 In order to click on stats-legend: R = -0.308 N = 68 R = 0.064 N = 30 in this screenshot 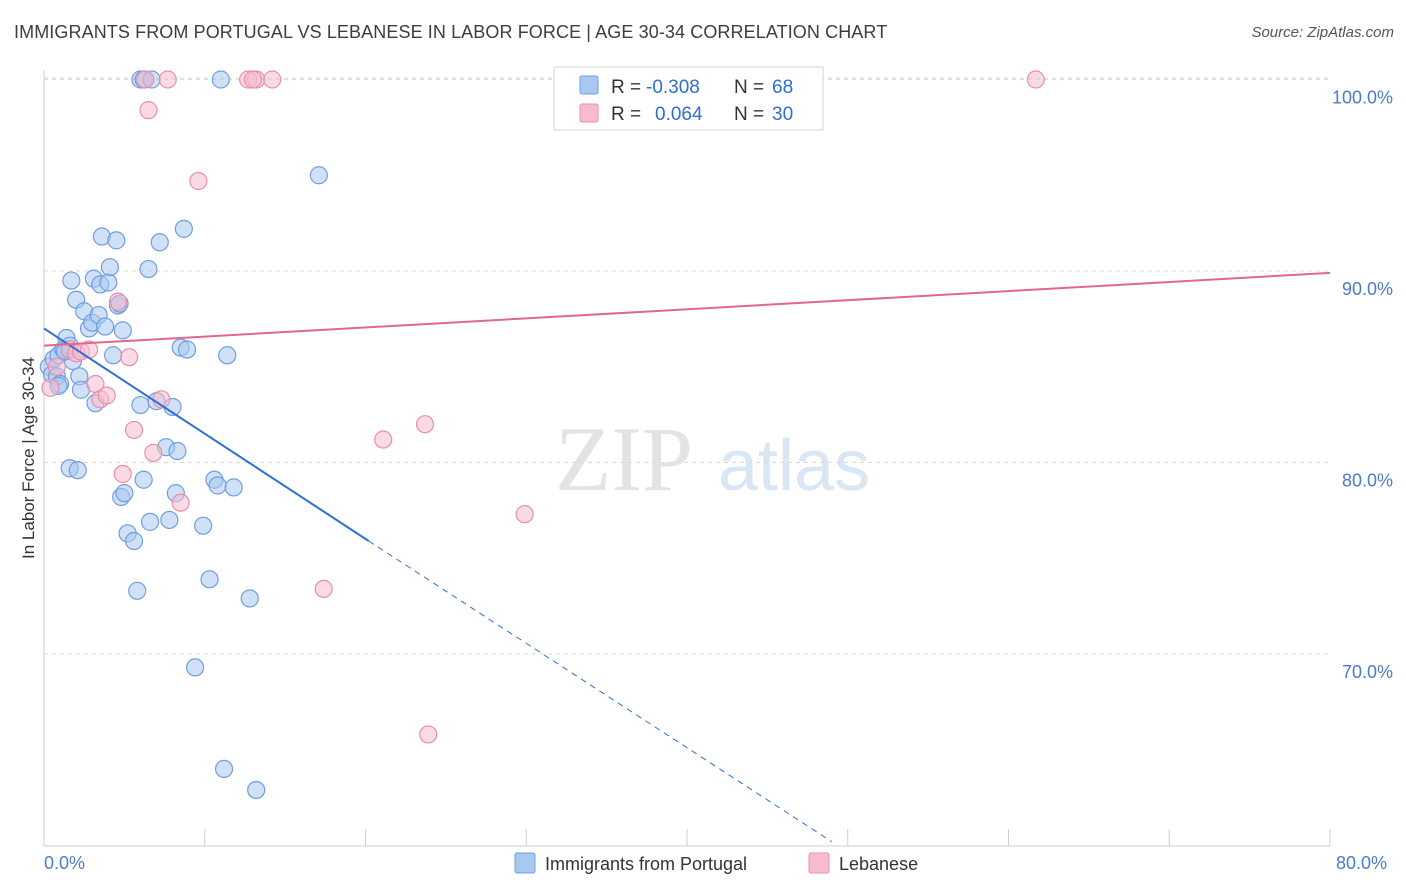, I will do `click(688, 98)`.